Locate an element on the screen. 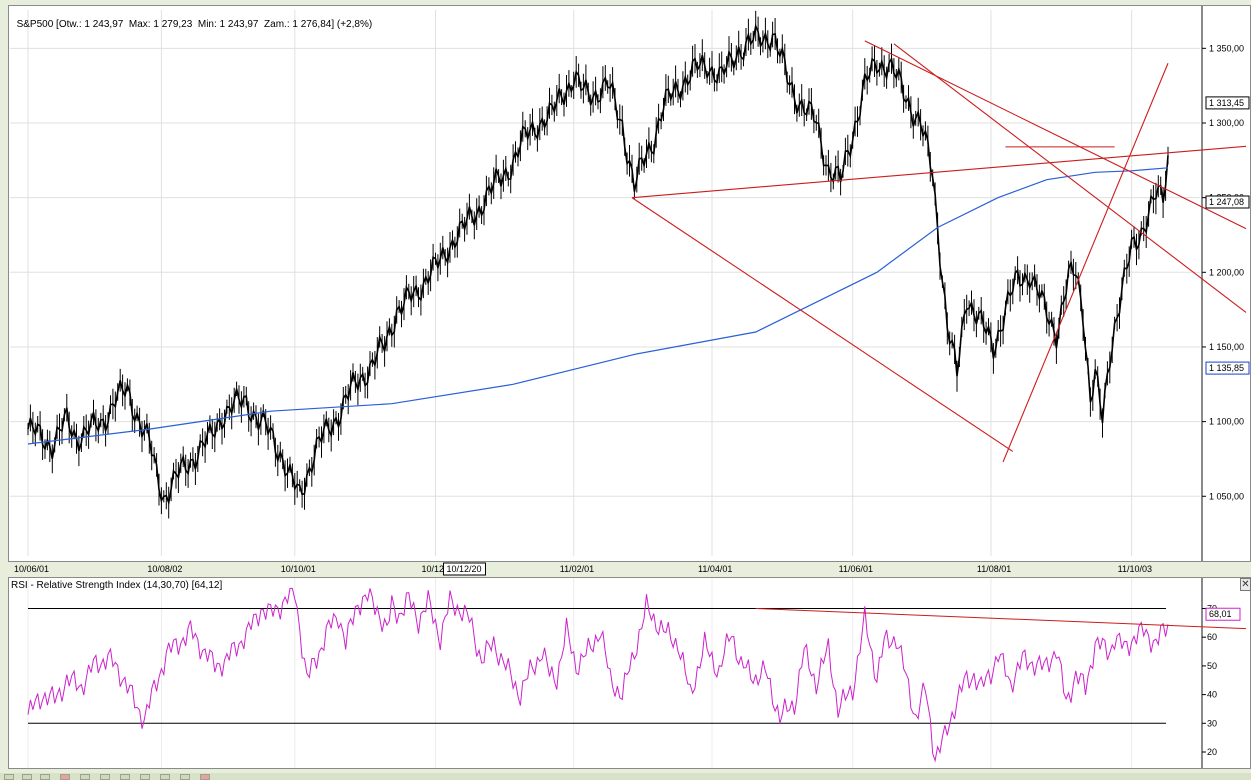 The width and height of the screenshot is (1251, 780). close-panel-button: ✕ is located at coordinates (1245, 584).